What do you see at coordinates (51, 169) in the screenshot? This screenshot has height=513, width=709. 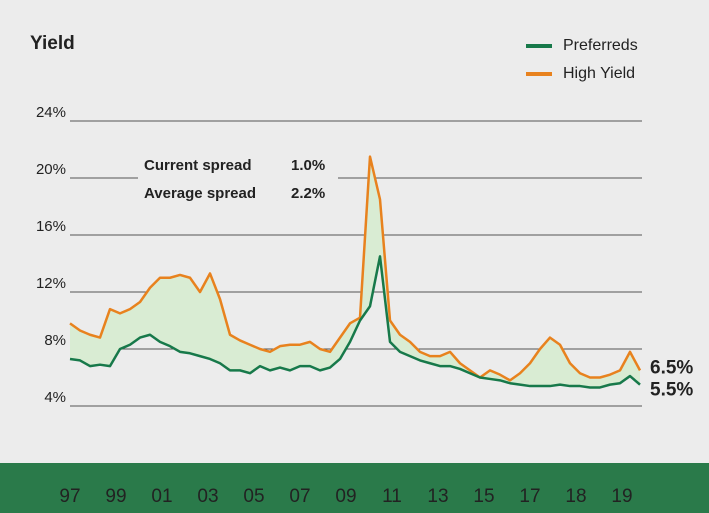 I see `y-tick-label: 20%` at bounding box center [51, 169].